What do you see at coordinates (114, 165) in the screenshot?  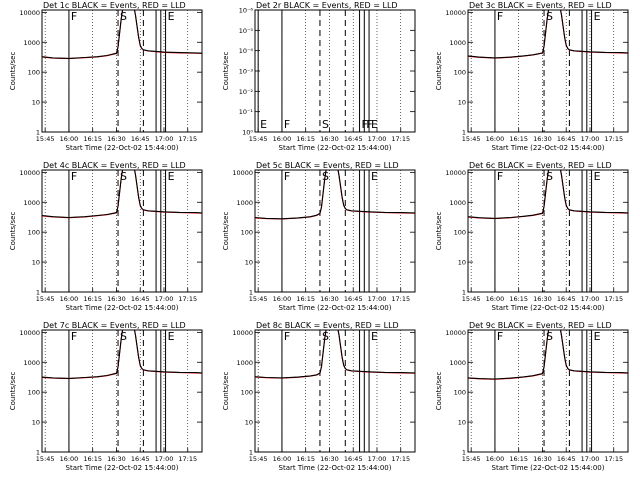 I see `panel-title: Det 4c BLACK = Events, RED = LLD` at bounding box center [114, 165].